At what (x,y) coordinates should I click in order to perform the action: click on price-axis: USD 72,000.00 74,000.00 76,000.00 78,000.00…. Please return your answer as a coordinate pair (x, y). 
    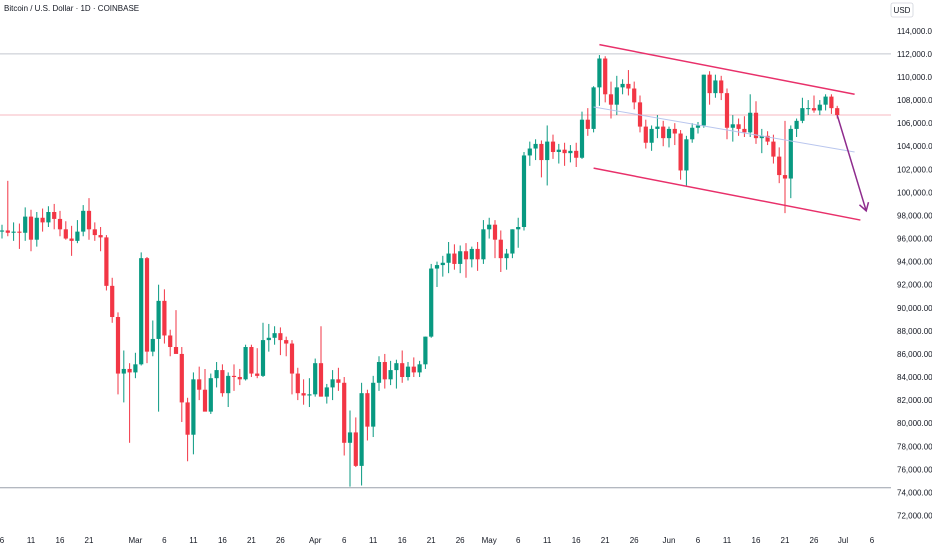
    Looking at the image, I should click on (911, 275).